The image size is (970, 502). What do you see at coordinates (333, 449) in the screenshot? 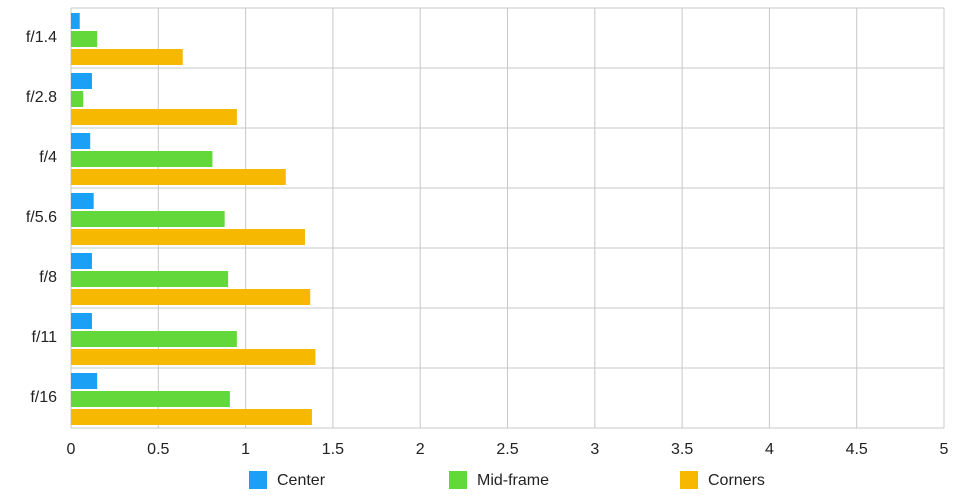
I see `x-tick-label: 1.5` at bounding box center [333, 449].